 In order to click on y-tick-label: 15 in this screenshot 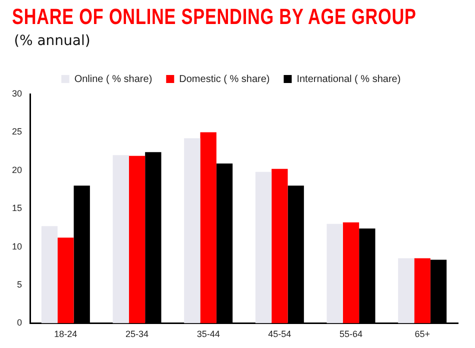, I will do `click(17, 208)`.